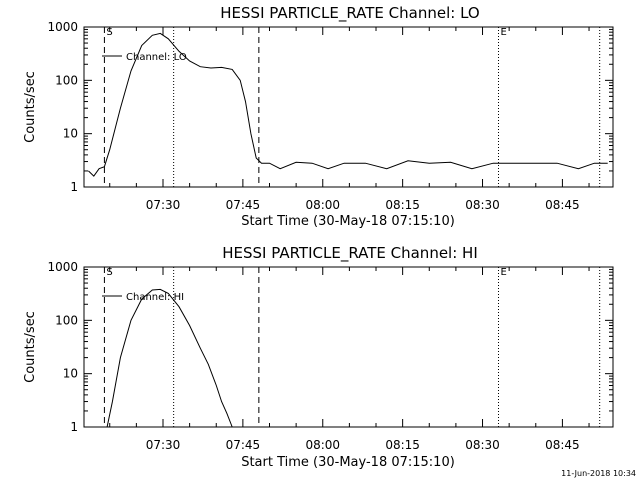 The height and width of the screenshot is (480, 640). I want to click on timestamp: 11-Jun-2018 10:34, so click(598, 473).